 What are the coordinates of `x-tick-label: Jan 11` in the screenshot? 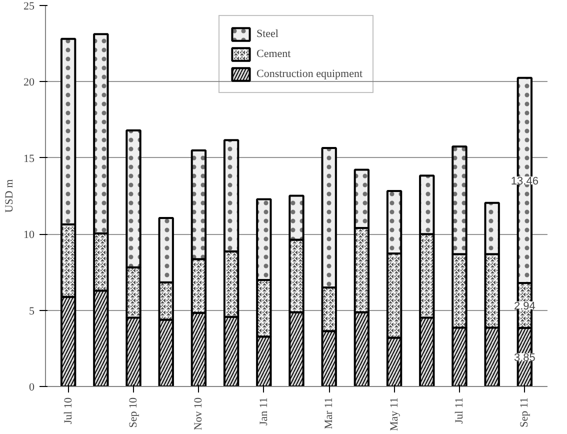 It's located at (264, 411).